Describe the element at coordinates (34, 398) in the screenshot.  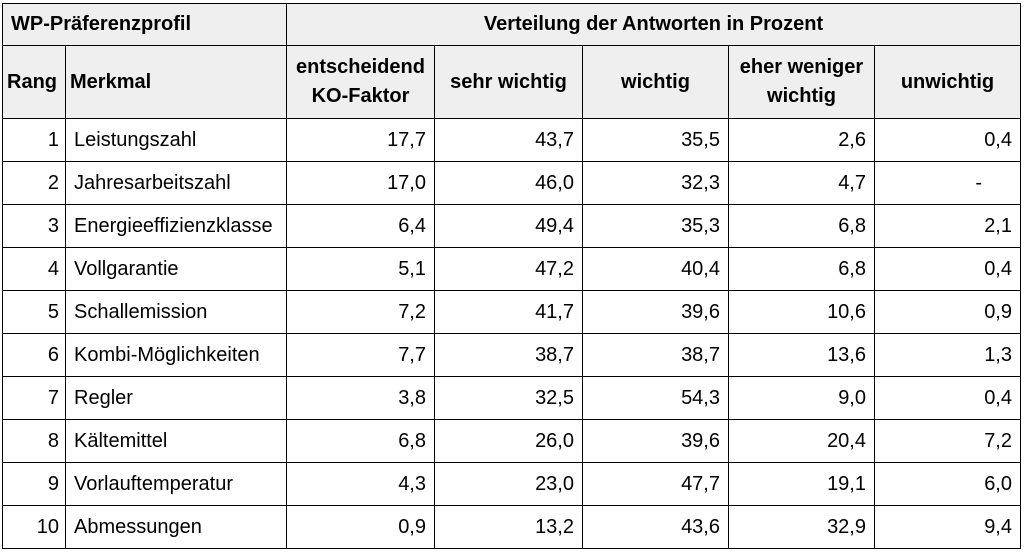
I see `rank-cell: 7` at that location.